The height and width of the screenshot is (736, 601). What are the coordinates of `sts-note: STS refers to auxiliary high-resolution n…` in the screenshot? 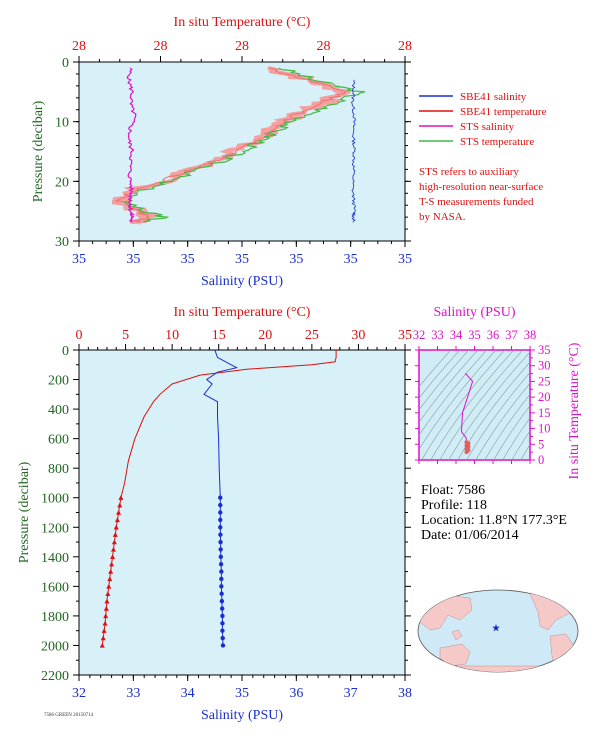 It's located at (481, 194).